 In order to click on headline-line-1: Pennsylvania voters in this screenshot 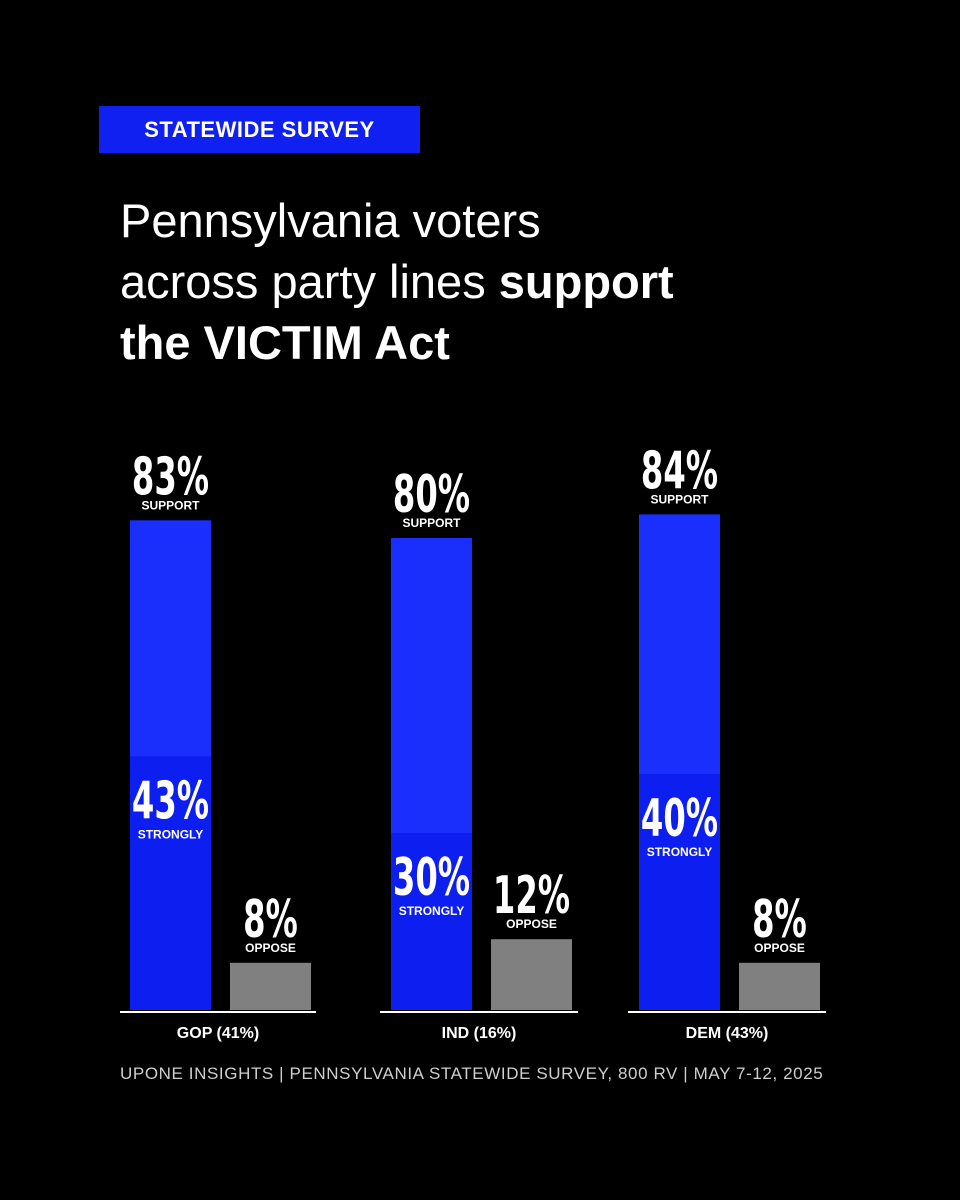, I will do `click(330, 220)`.